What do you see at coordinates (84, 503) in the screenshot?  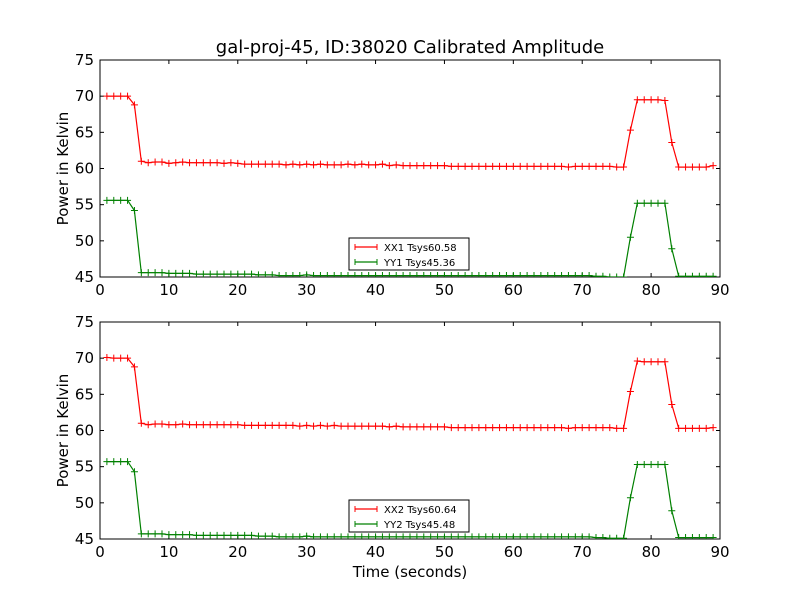 I see `y-tick-label: 50` at bounding box center [84, 503].